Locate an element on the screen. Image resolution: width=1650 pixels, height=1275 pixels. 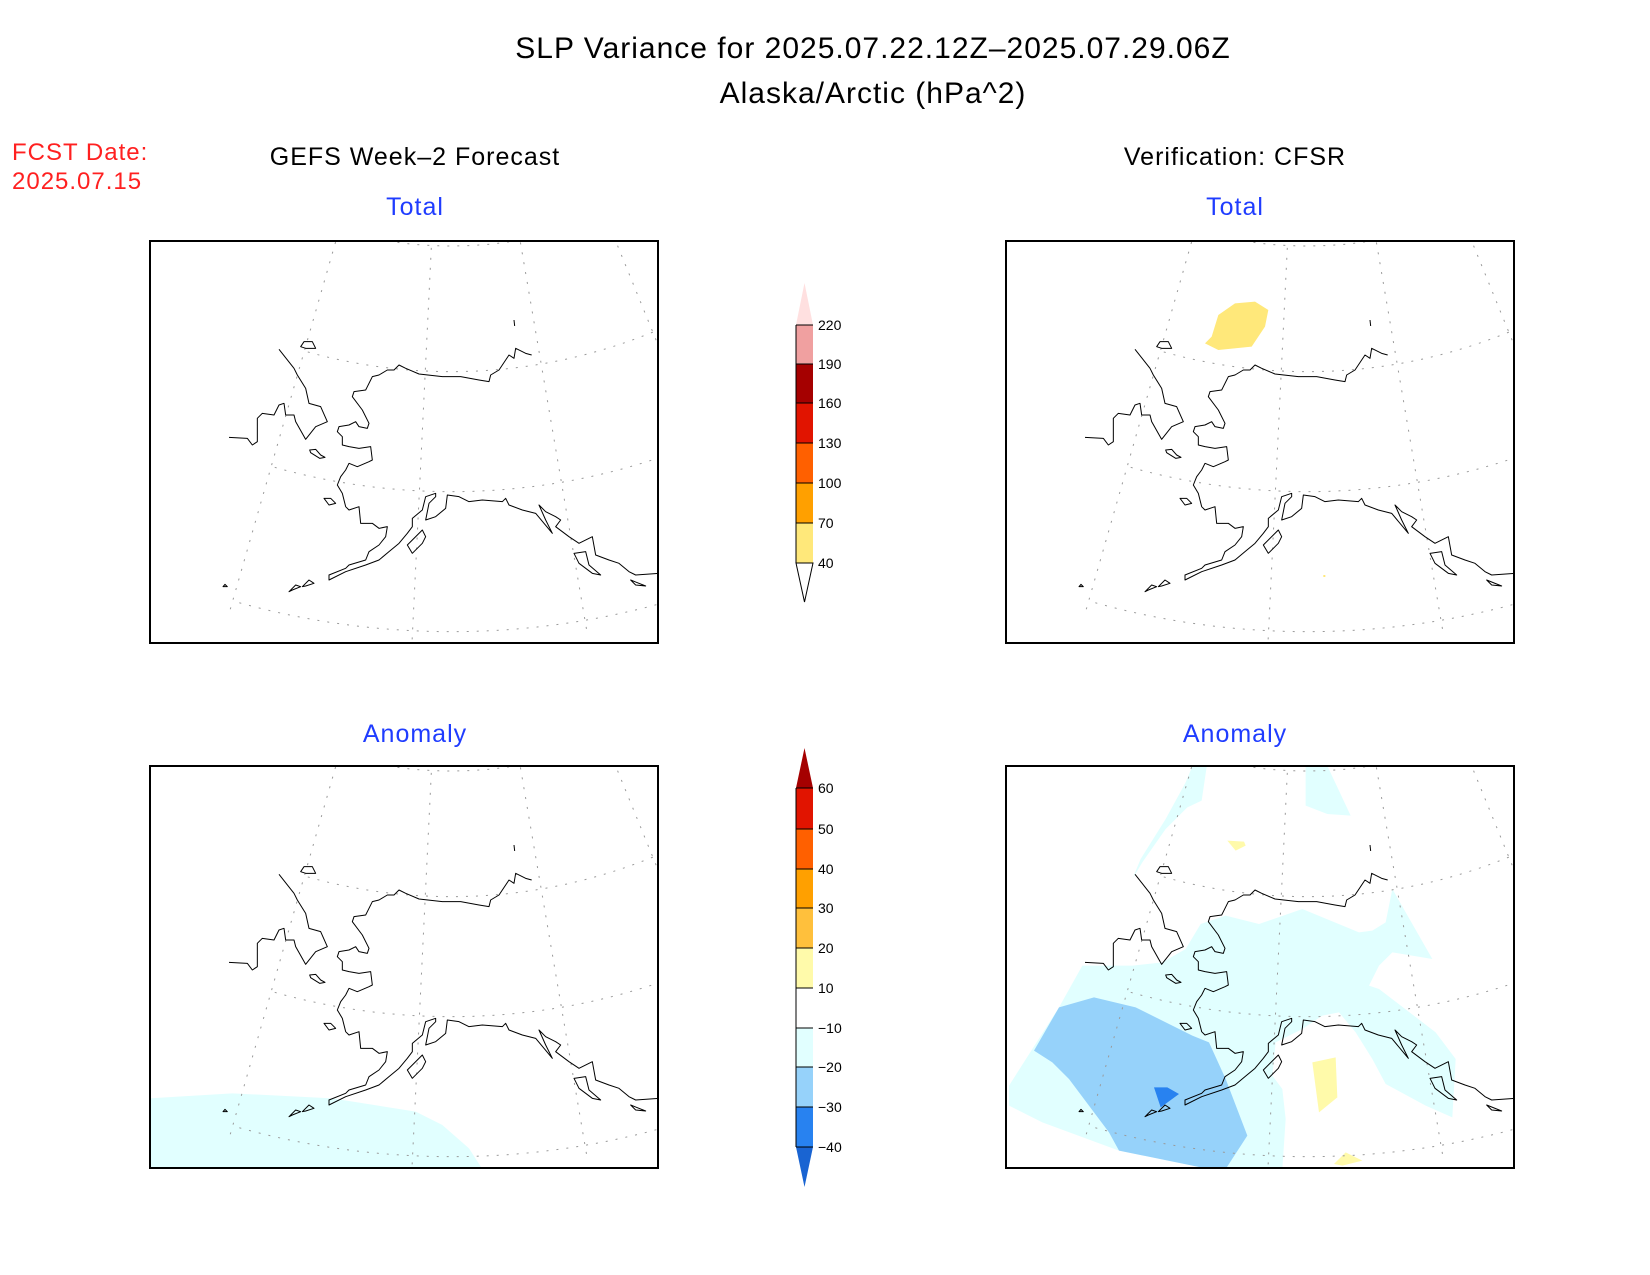
fcst-date-label: FCST Date: is located at coordinates (80, 152).